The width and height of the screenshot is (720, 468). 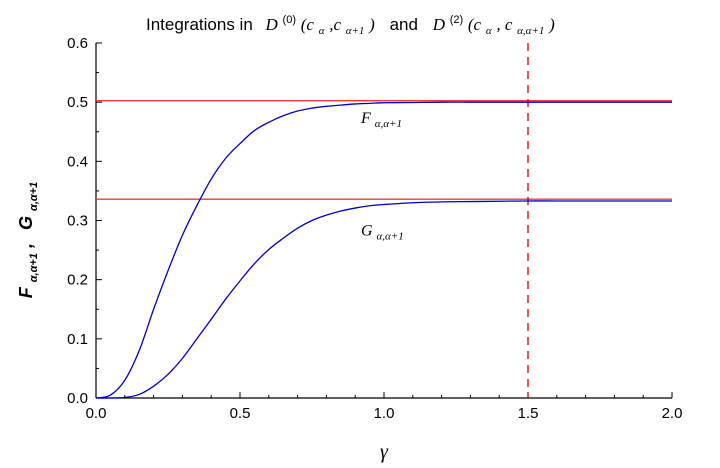 What do you see at coordinates (77, 339) in the screenshot?
I see `y-tick-label: 0.1` at bounding box center [77, 339].